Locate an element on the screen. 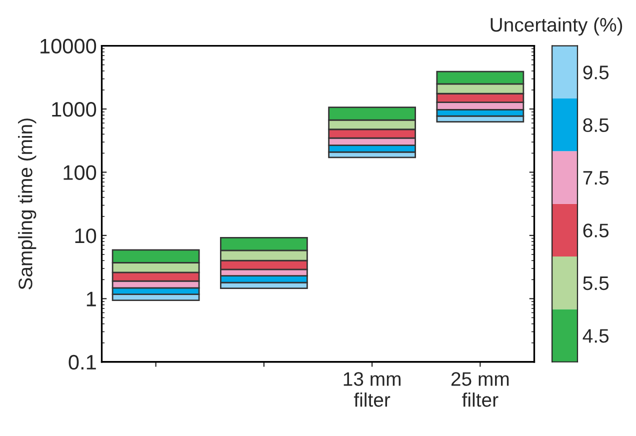  y-tick-label: 100 is located at coordinates (80, 172).